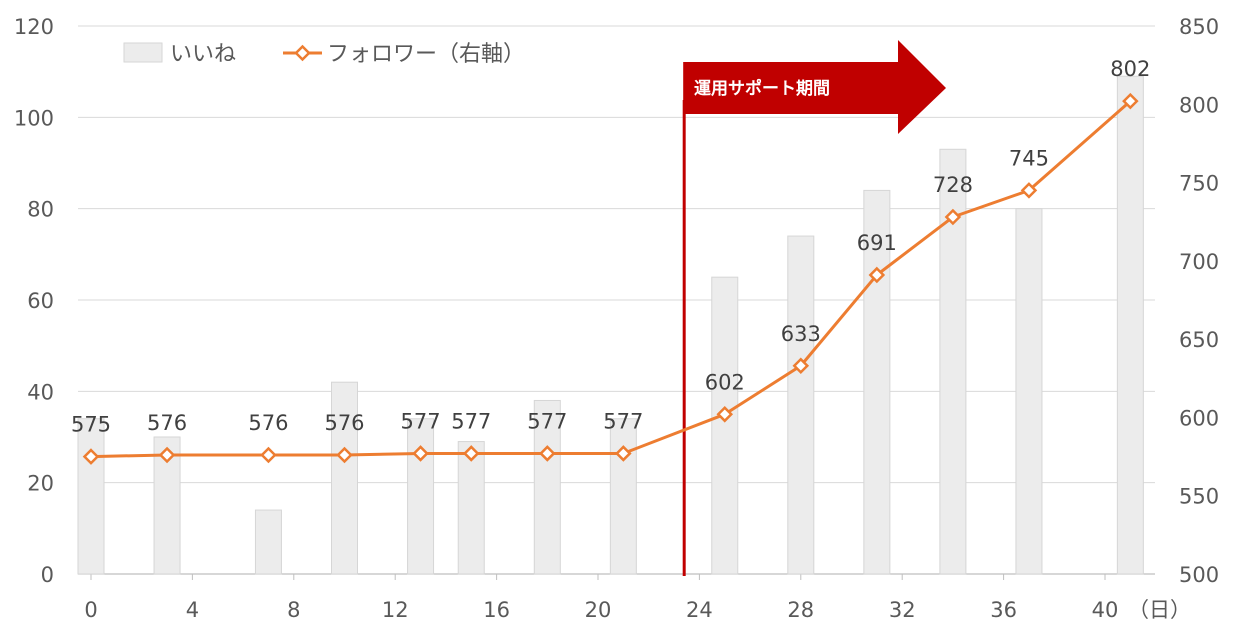 Image resolution: width=1248 pixels, height=628 pixels. What do you see at coordinates (1199, 27) in the screenshot?
I see `y-right-tick-label: 850` at bounding box center [1199, 27].